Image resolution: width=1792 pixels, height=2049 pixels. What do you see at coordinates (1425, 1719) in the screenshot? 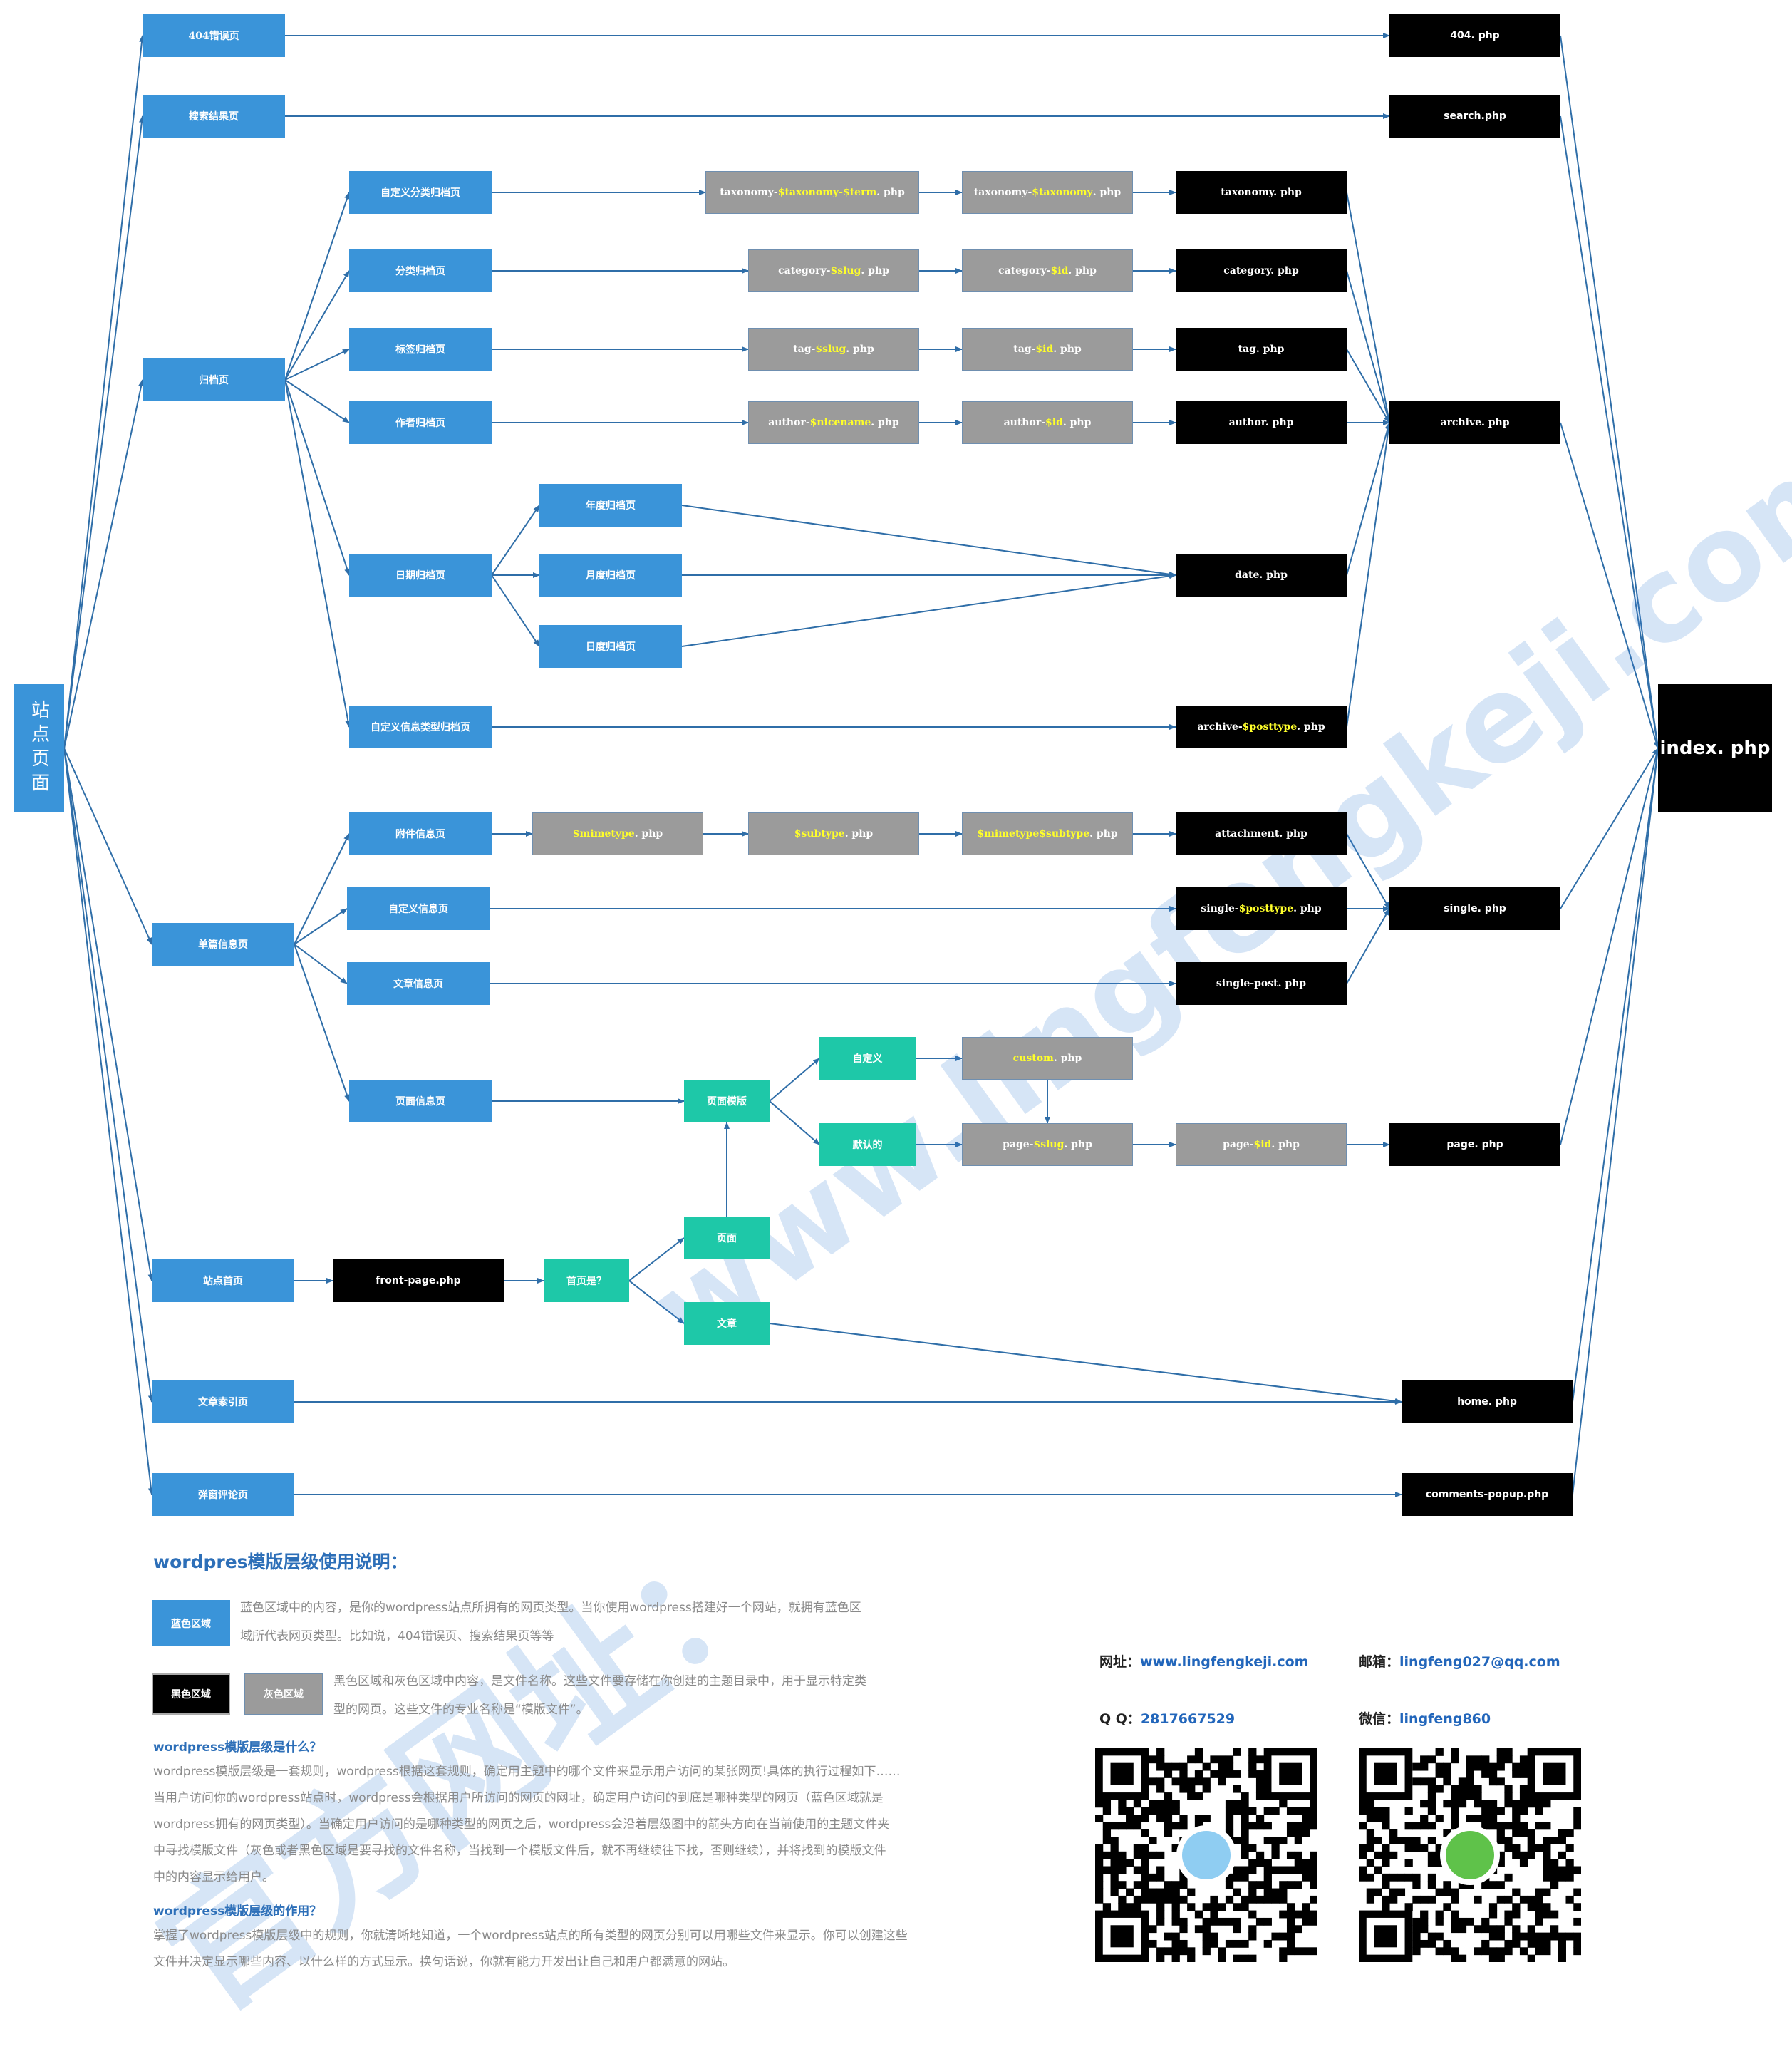
I see `contact-wechat: 微信：lingfeng860` at bounding box center [1425, 1719].